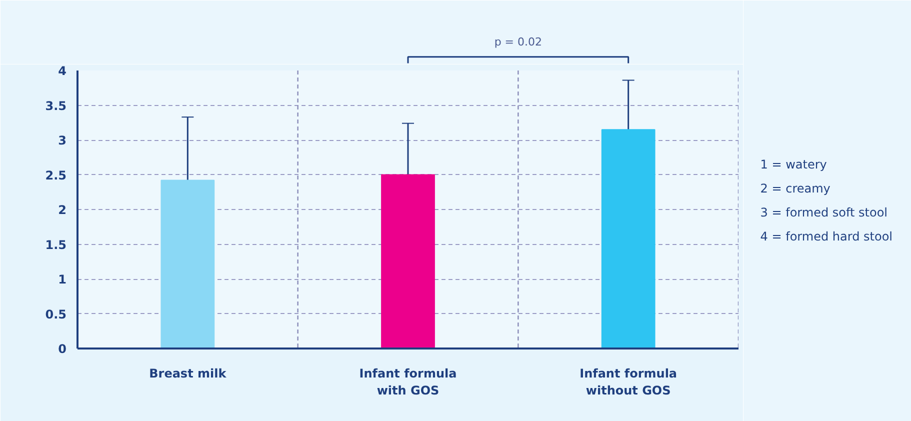 The image size is (911, 421). I want to click on y-tick-label: 0.5, so click(56, 314).